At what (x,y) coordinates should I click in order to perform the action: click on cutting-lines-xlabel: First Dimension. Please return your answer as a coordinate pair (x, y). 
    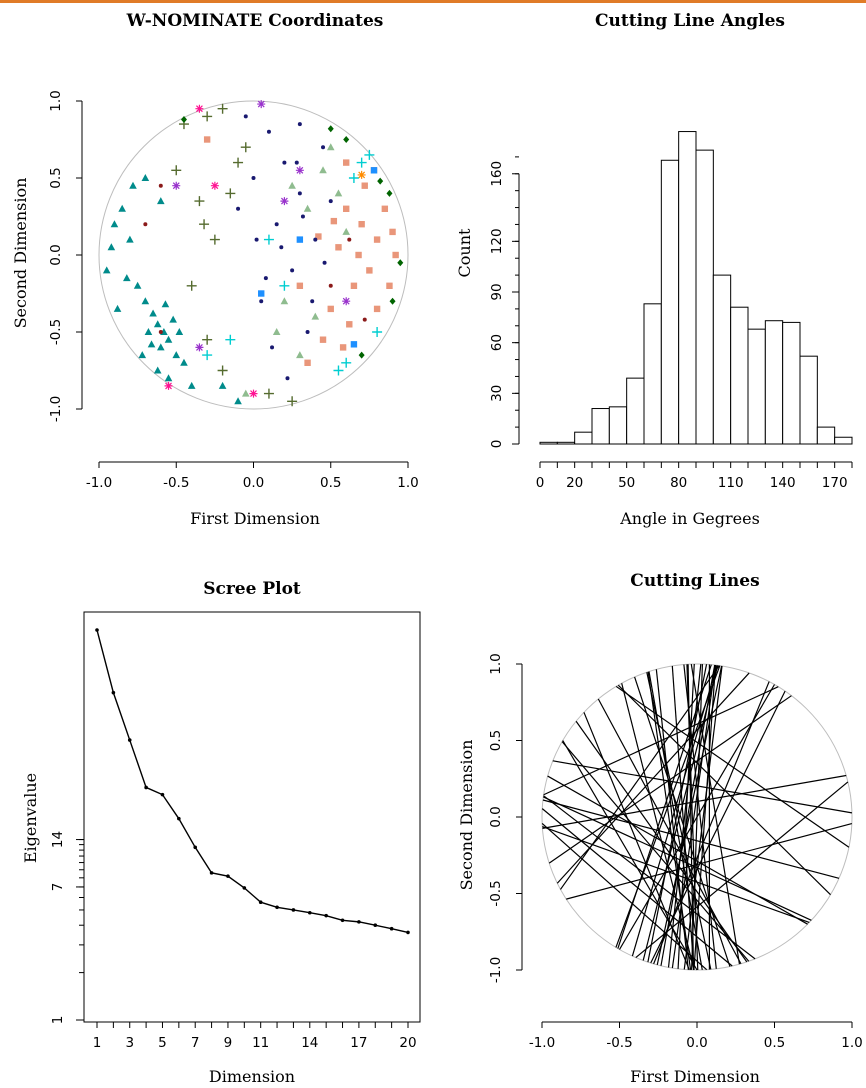
    Looking at the image, I should click on (695, 1076).